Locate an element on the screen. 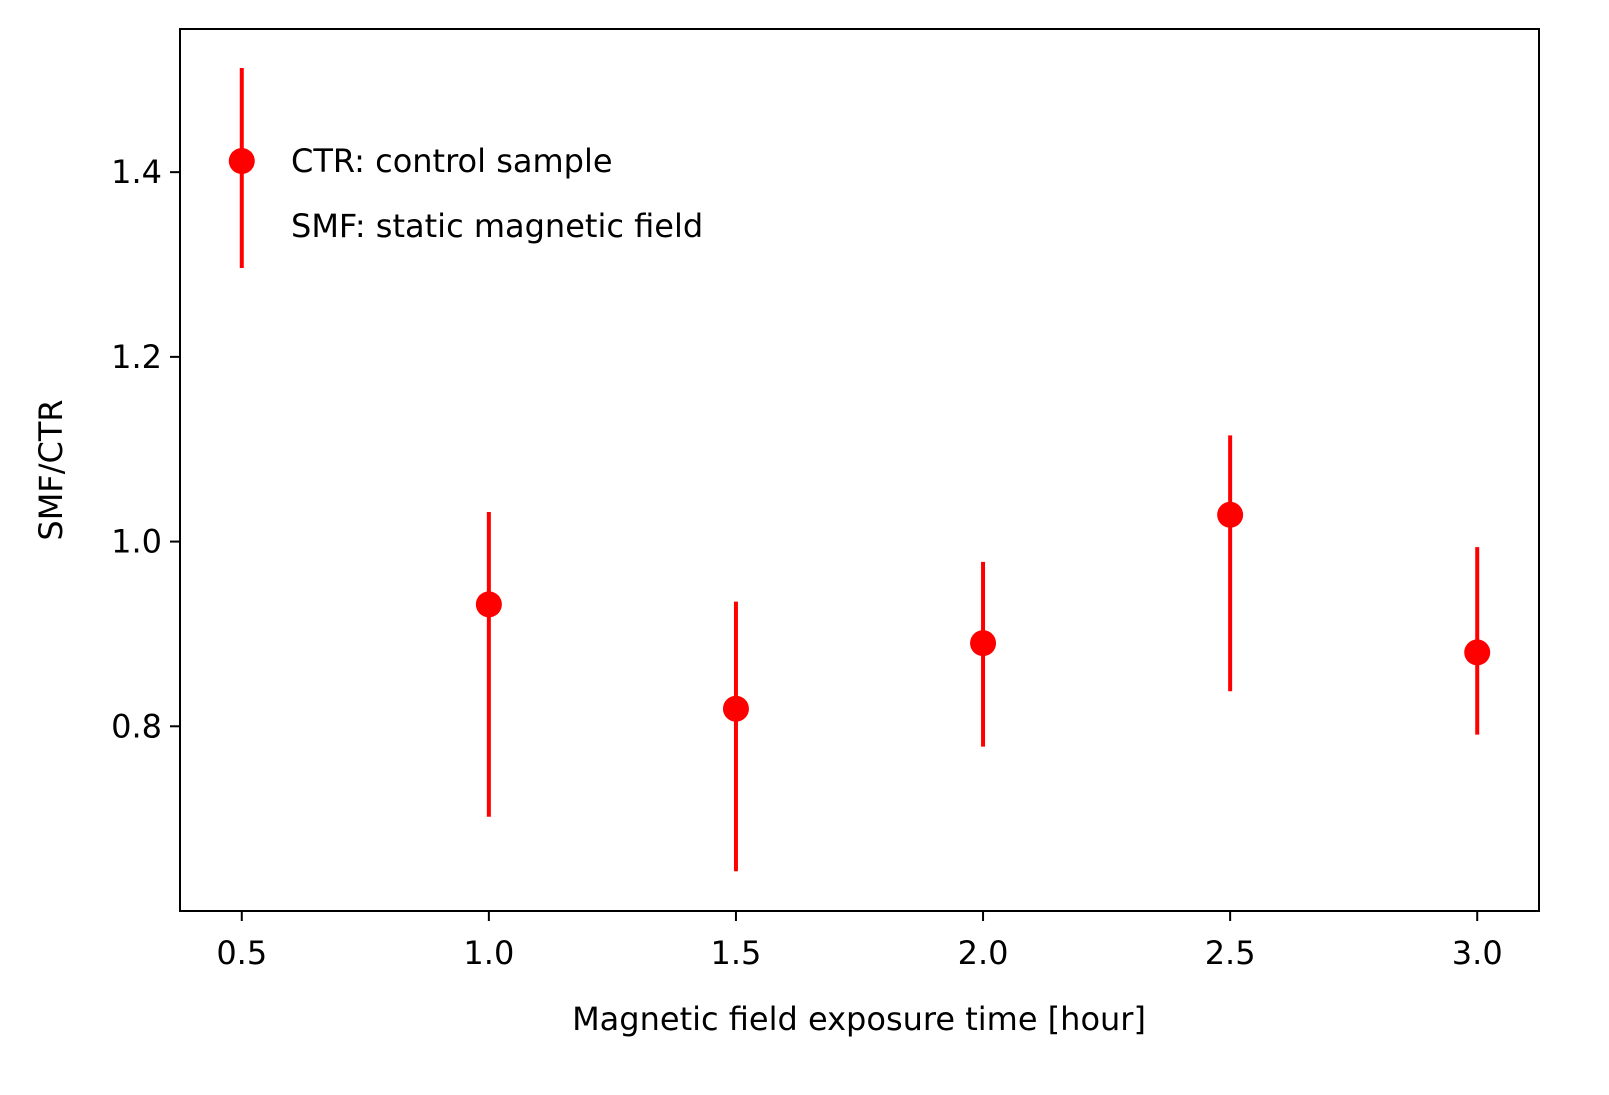  y-tick-label: 1.2 is located at coordinates (136, 357).